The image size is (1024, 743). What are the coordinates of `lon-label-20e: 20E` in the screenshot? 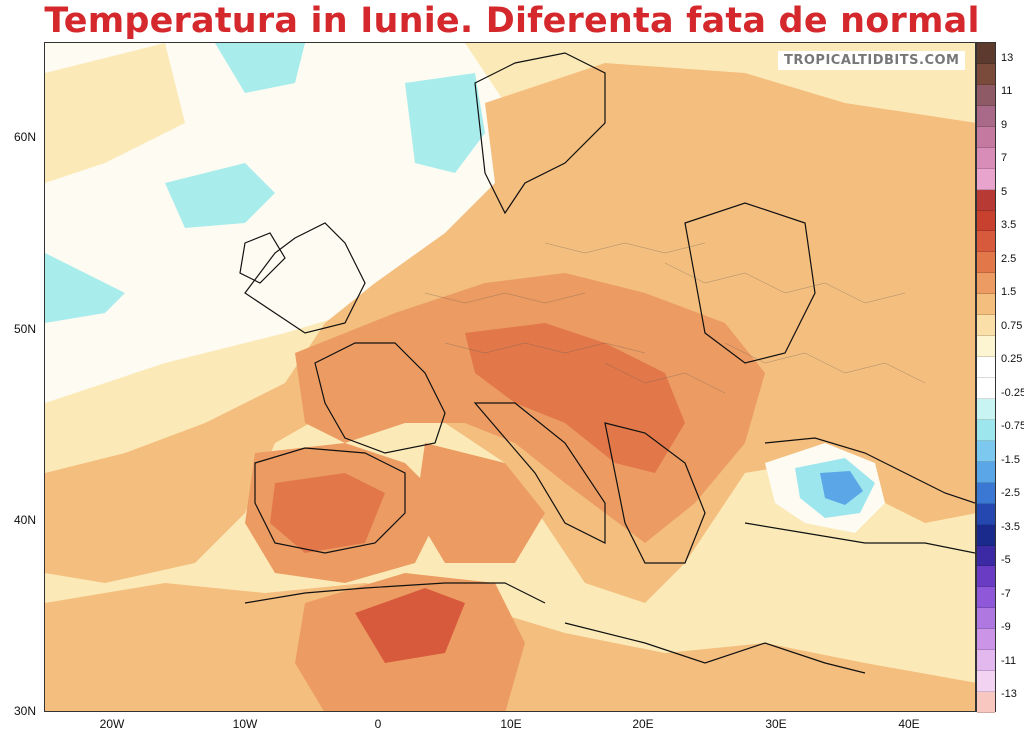 It's located at (643, 724).